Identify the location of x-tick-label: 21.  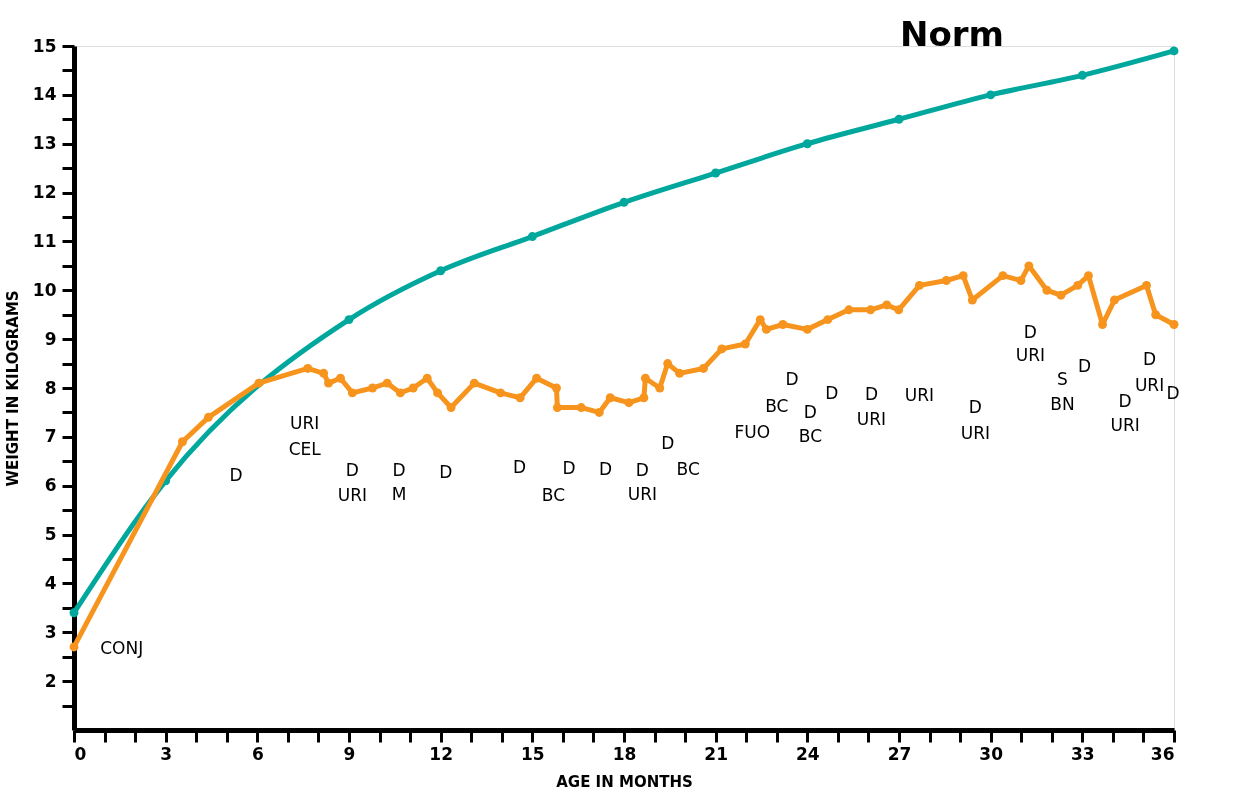
(716, 753).